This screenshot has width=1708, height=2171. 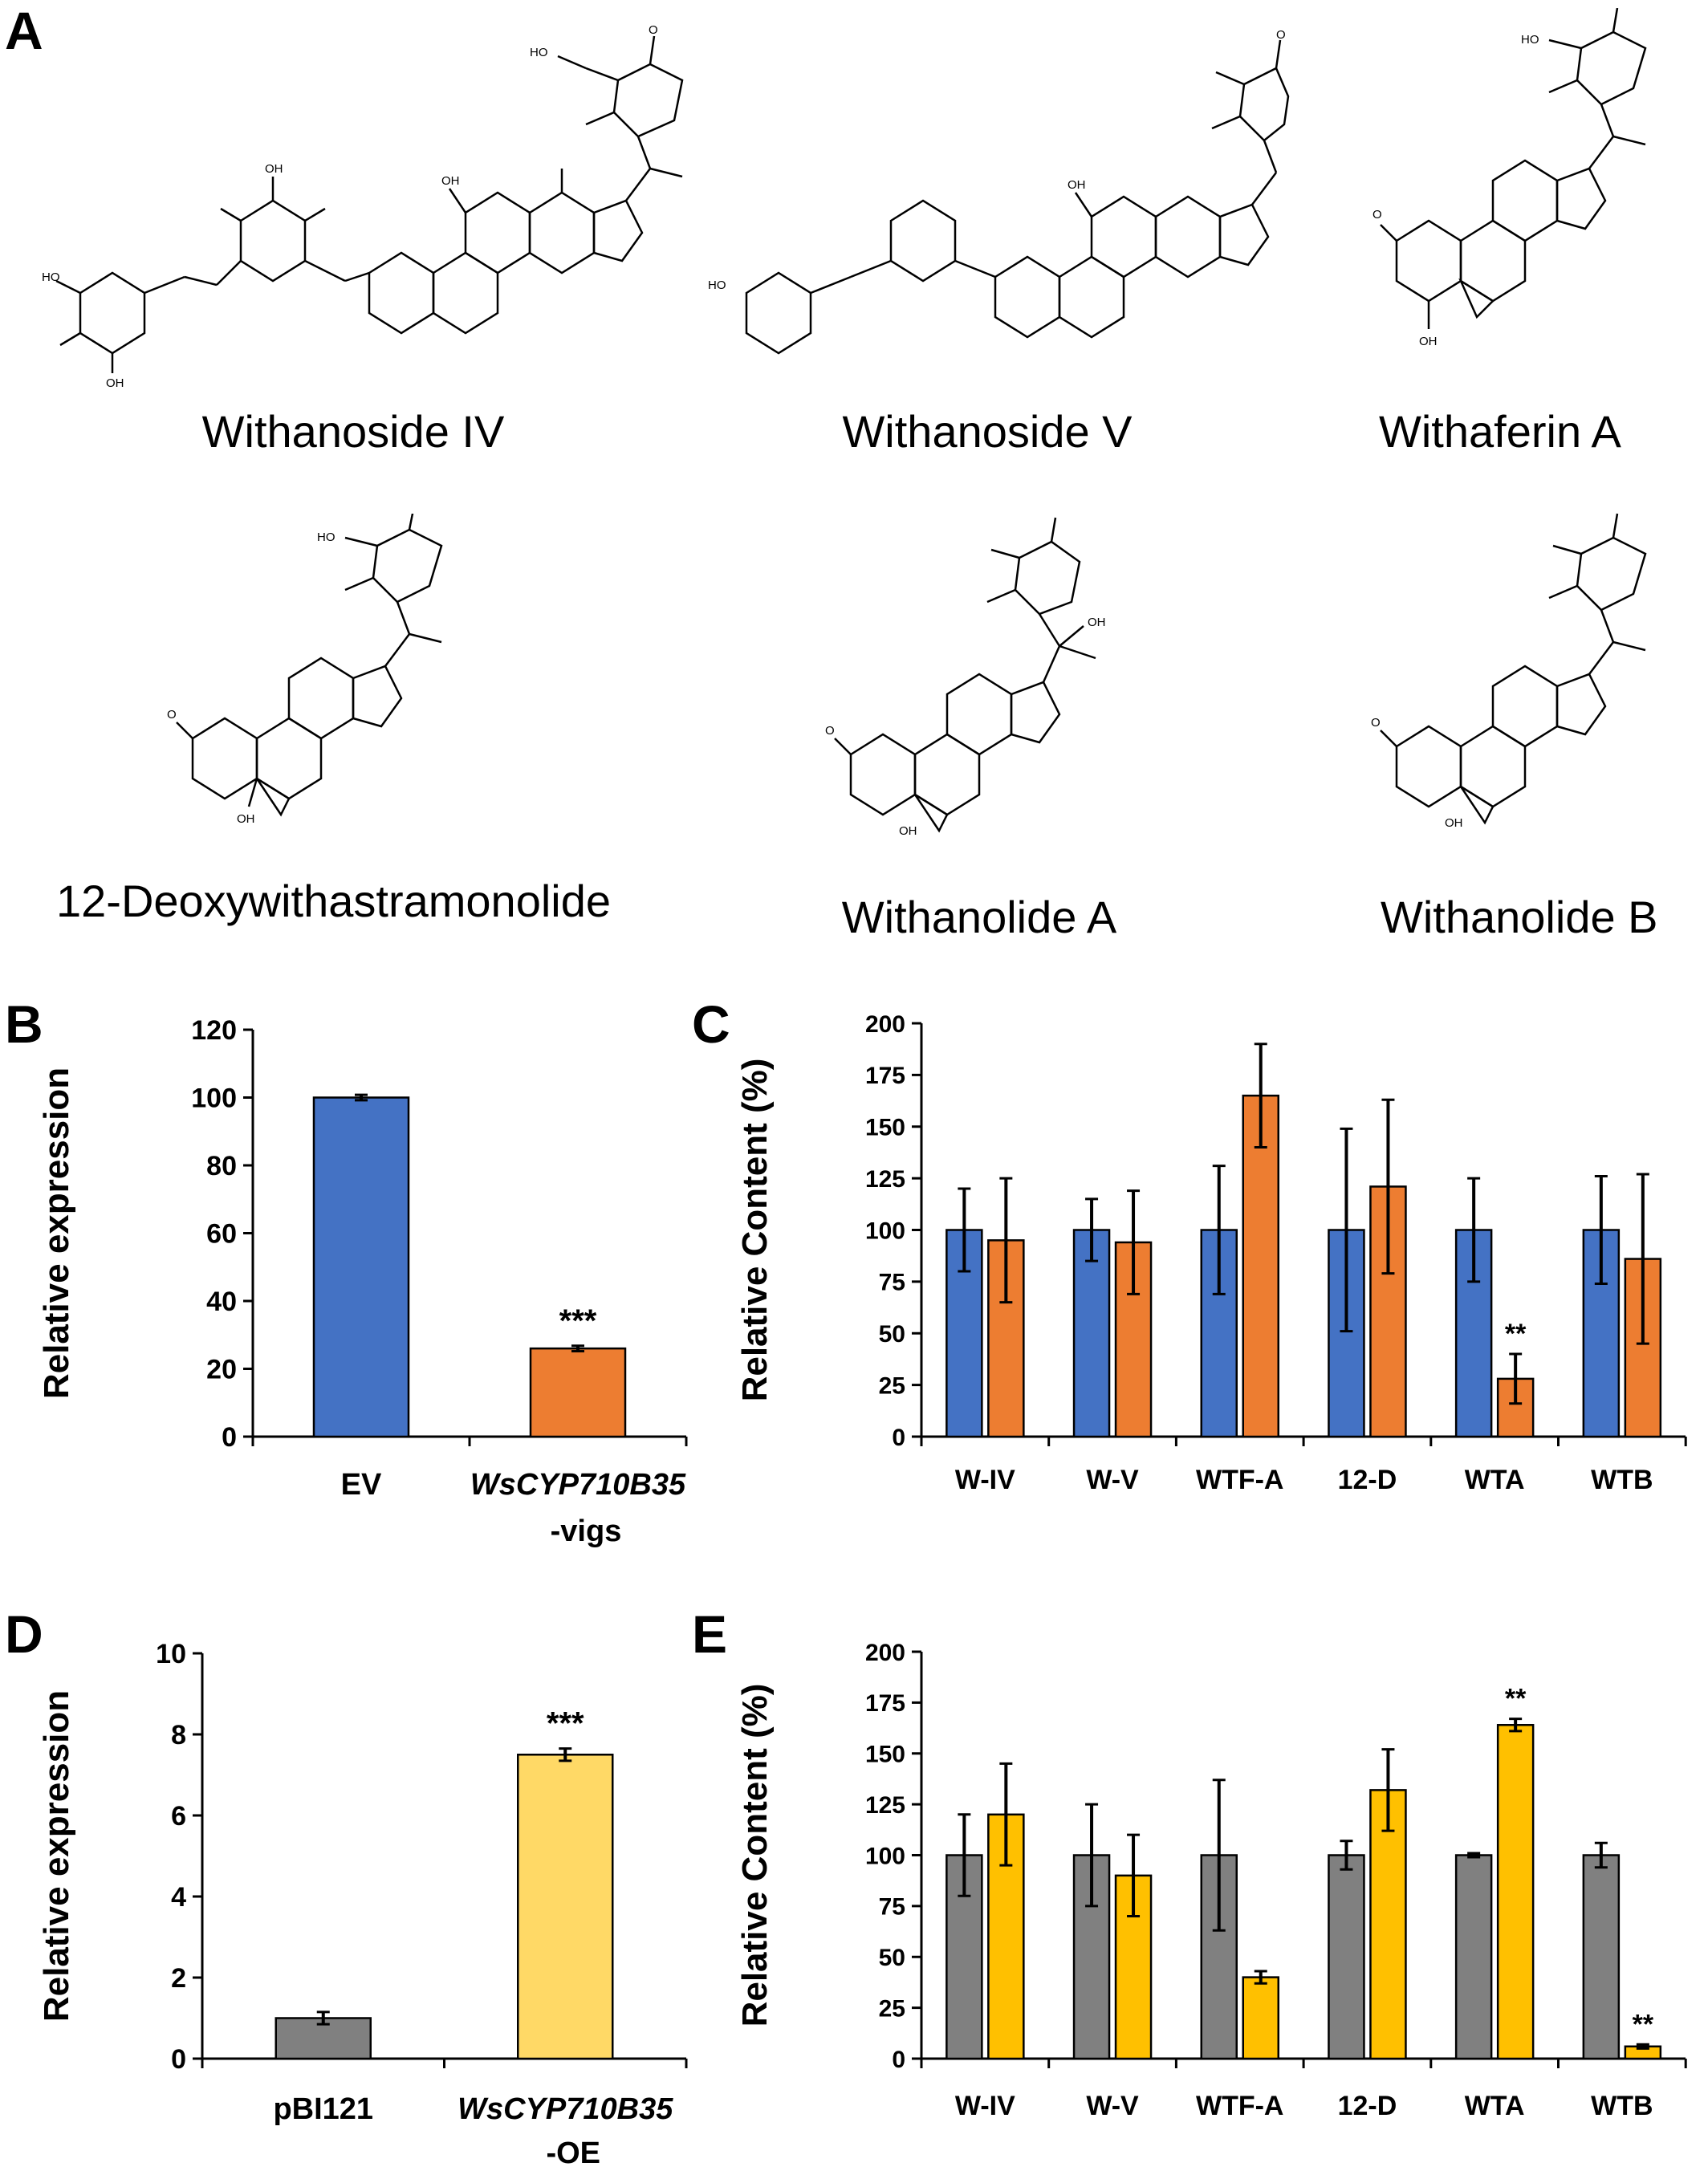 What do you see at coordinates (221, 1302) in the screenshot?
I see `chart-b-y-tick-label: 40` at bounding box center [221, 1302].